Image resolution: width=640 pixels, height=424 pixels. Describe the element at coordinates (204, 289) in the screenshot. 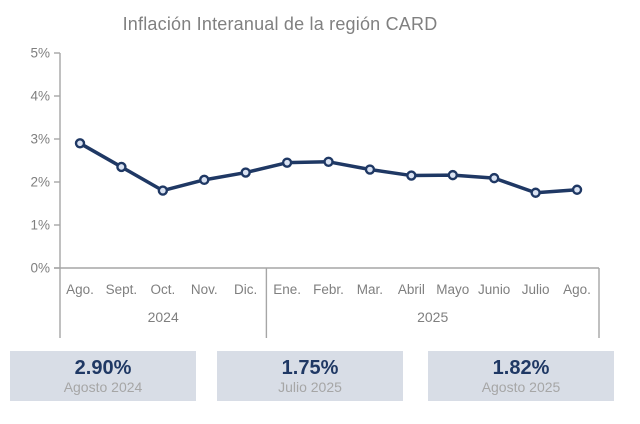

I see `month-tick-label: Nov.` at that location.